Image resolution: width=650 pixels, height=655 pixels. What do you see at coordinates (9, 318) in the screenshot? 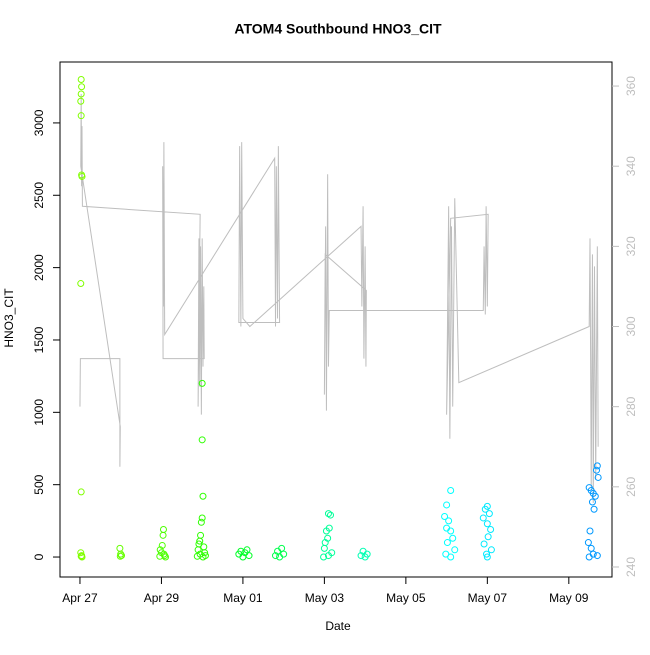
I see `y-axis-label: HNO3_CIT` at bounding box center [9, 318].